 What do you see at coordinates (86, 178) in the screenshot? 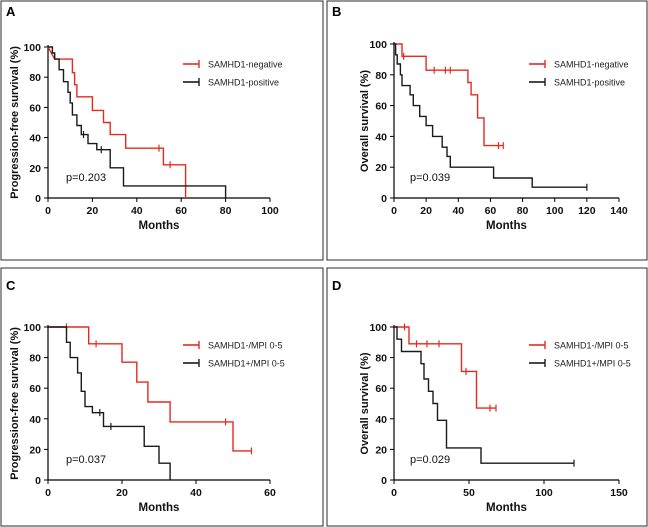
I see `p-value-annotation: p=0.203` at bounding box center [86, 178].